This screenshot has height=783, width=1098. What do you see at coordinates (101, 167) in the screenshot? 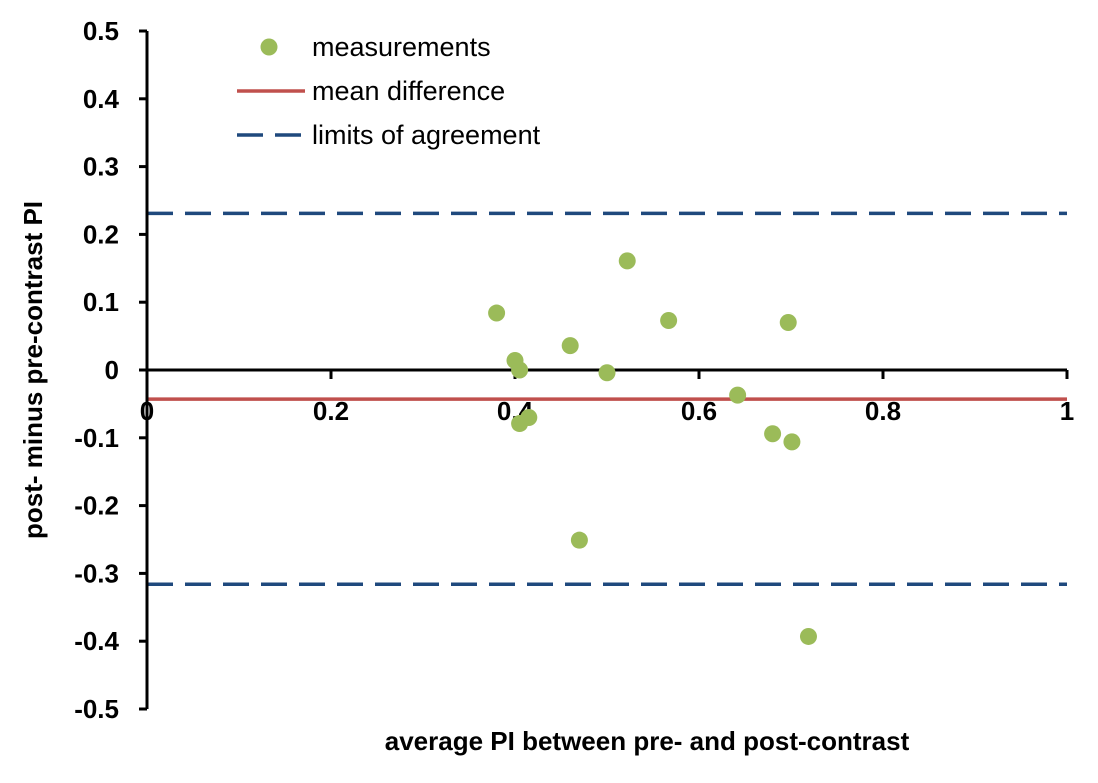
I see `y-tick-label: 0.3` at bounding box center [101, 167].